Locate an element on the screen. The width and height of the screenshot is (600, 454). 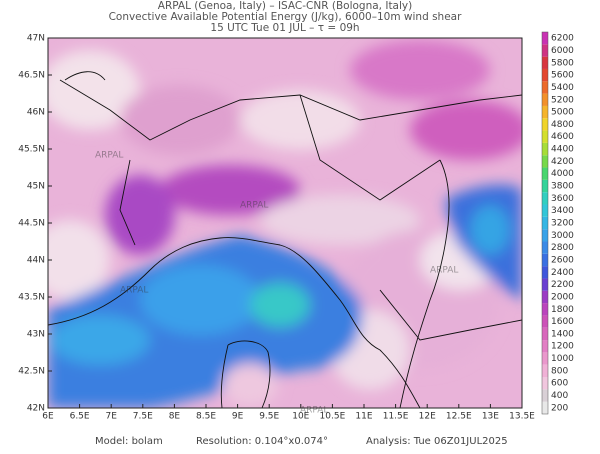
colorbar-label: 2000 is located at coordinates (562, 297).